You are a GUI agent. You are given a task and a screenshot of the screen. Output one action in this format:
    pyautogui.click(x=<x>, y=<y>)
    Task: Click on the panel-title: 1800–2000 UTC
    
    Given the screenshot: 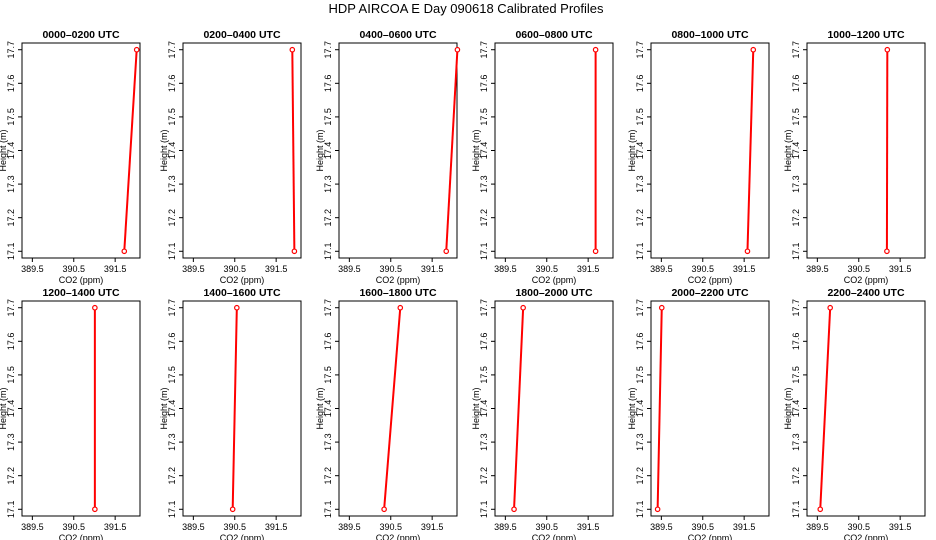 What is the action you would take?
    pyautogui.click(x=553, y=293)
    